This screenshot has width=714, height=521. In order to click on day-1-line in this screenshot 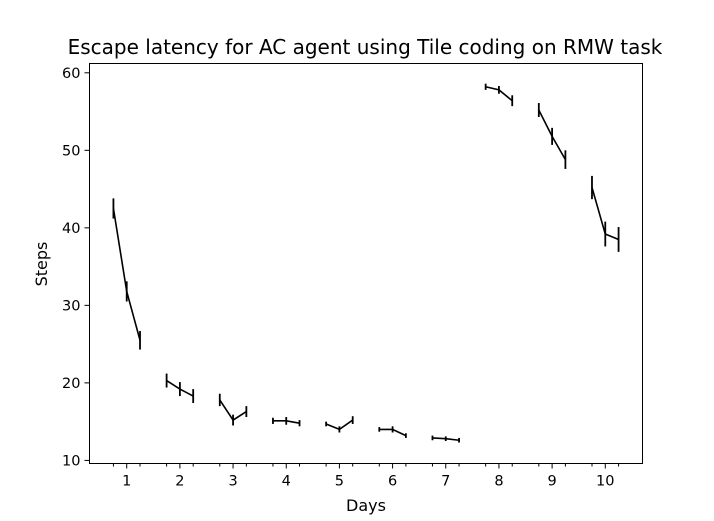, I will do `click(126, 274)`.